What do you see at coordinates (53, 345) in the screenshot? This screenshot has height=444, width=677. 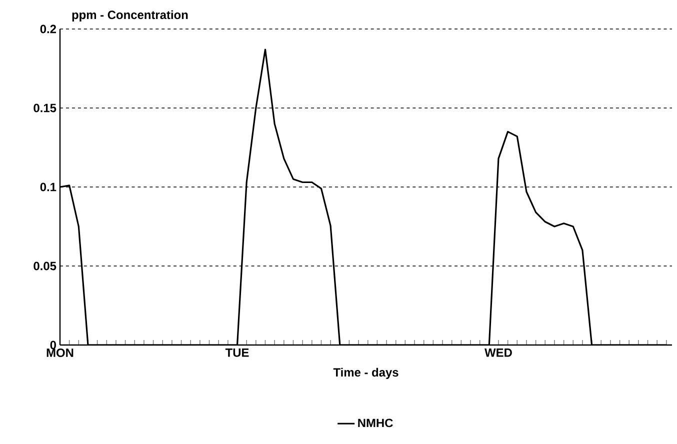 I see `y-tick-label: 0` at bounding box center [53, 345].